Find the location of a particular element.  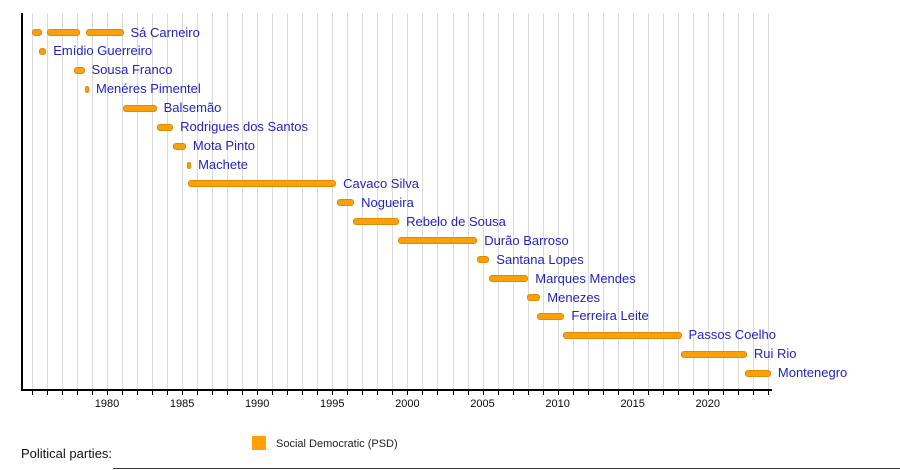

timeline-row-label: Rodrigues dos Santos is located at coordinates (244, 127).